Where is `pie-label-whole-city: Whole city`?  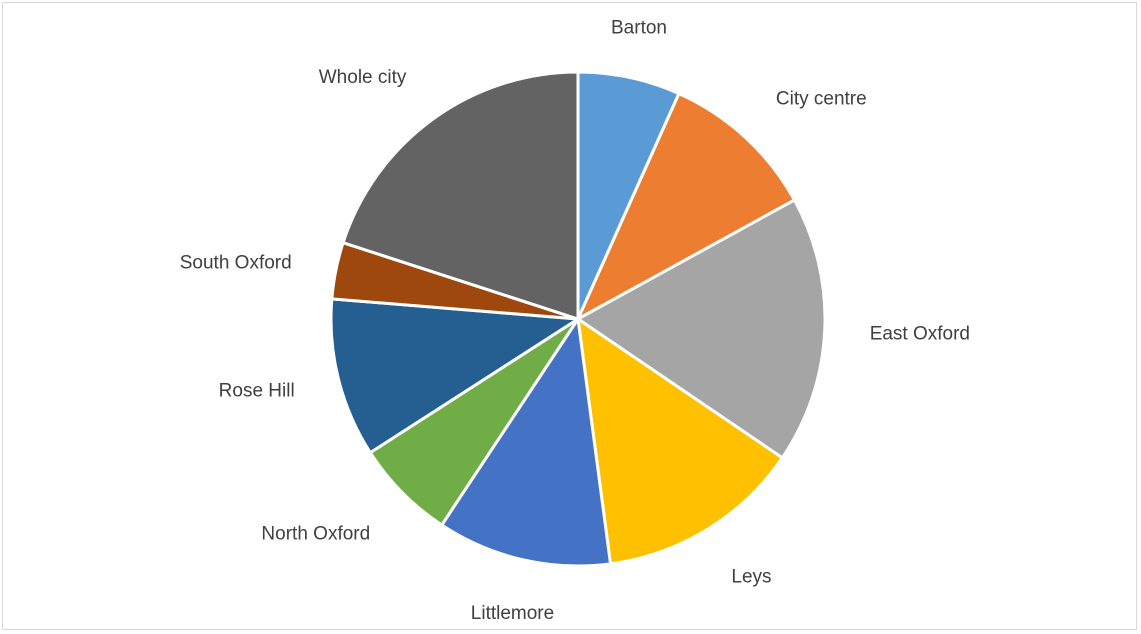
pie-label-whole-city: Whole city is located at coordinates (363, 77).